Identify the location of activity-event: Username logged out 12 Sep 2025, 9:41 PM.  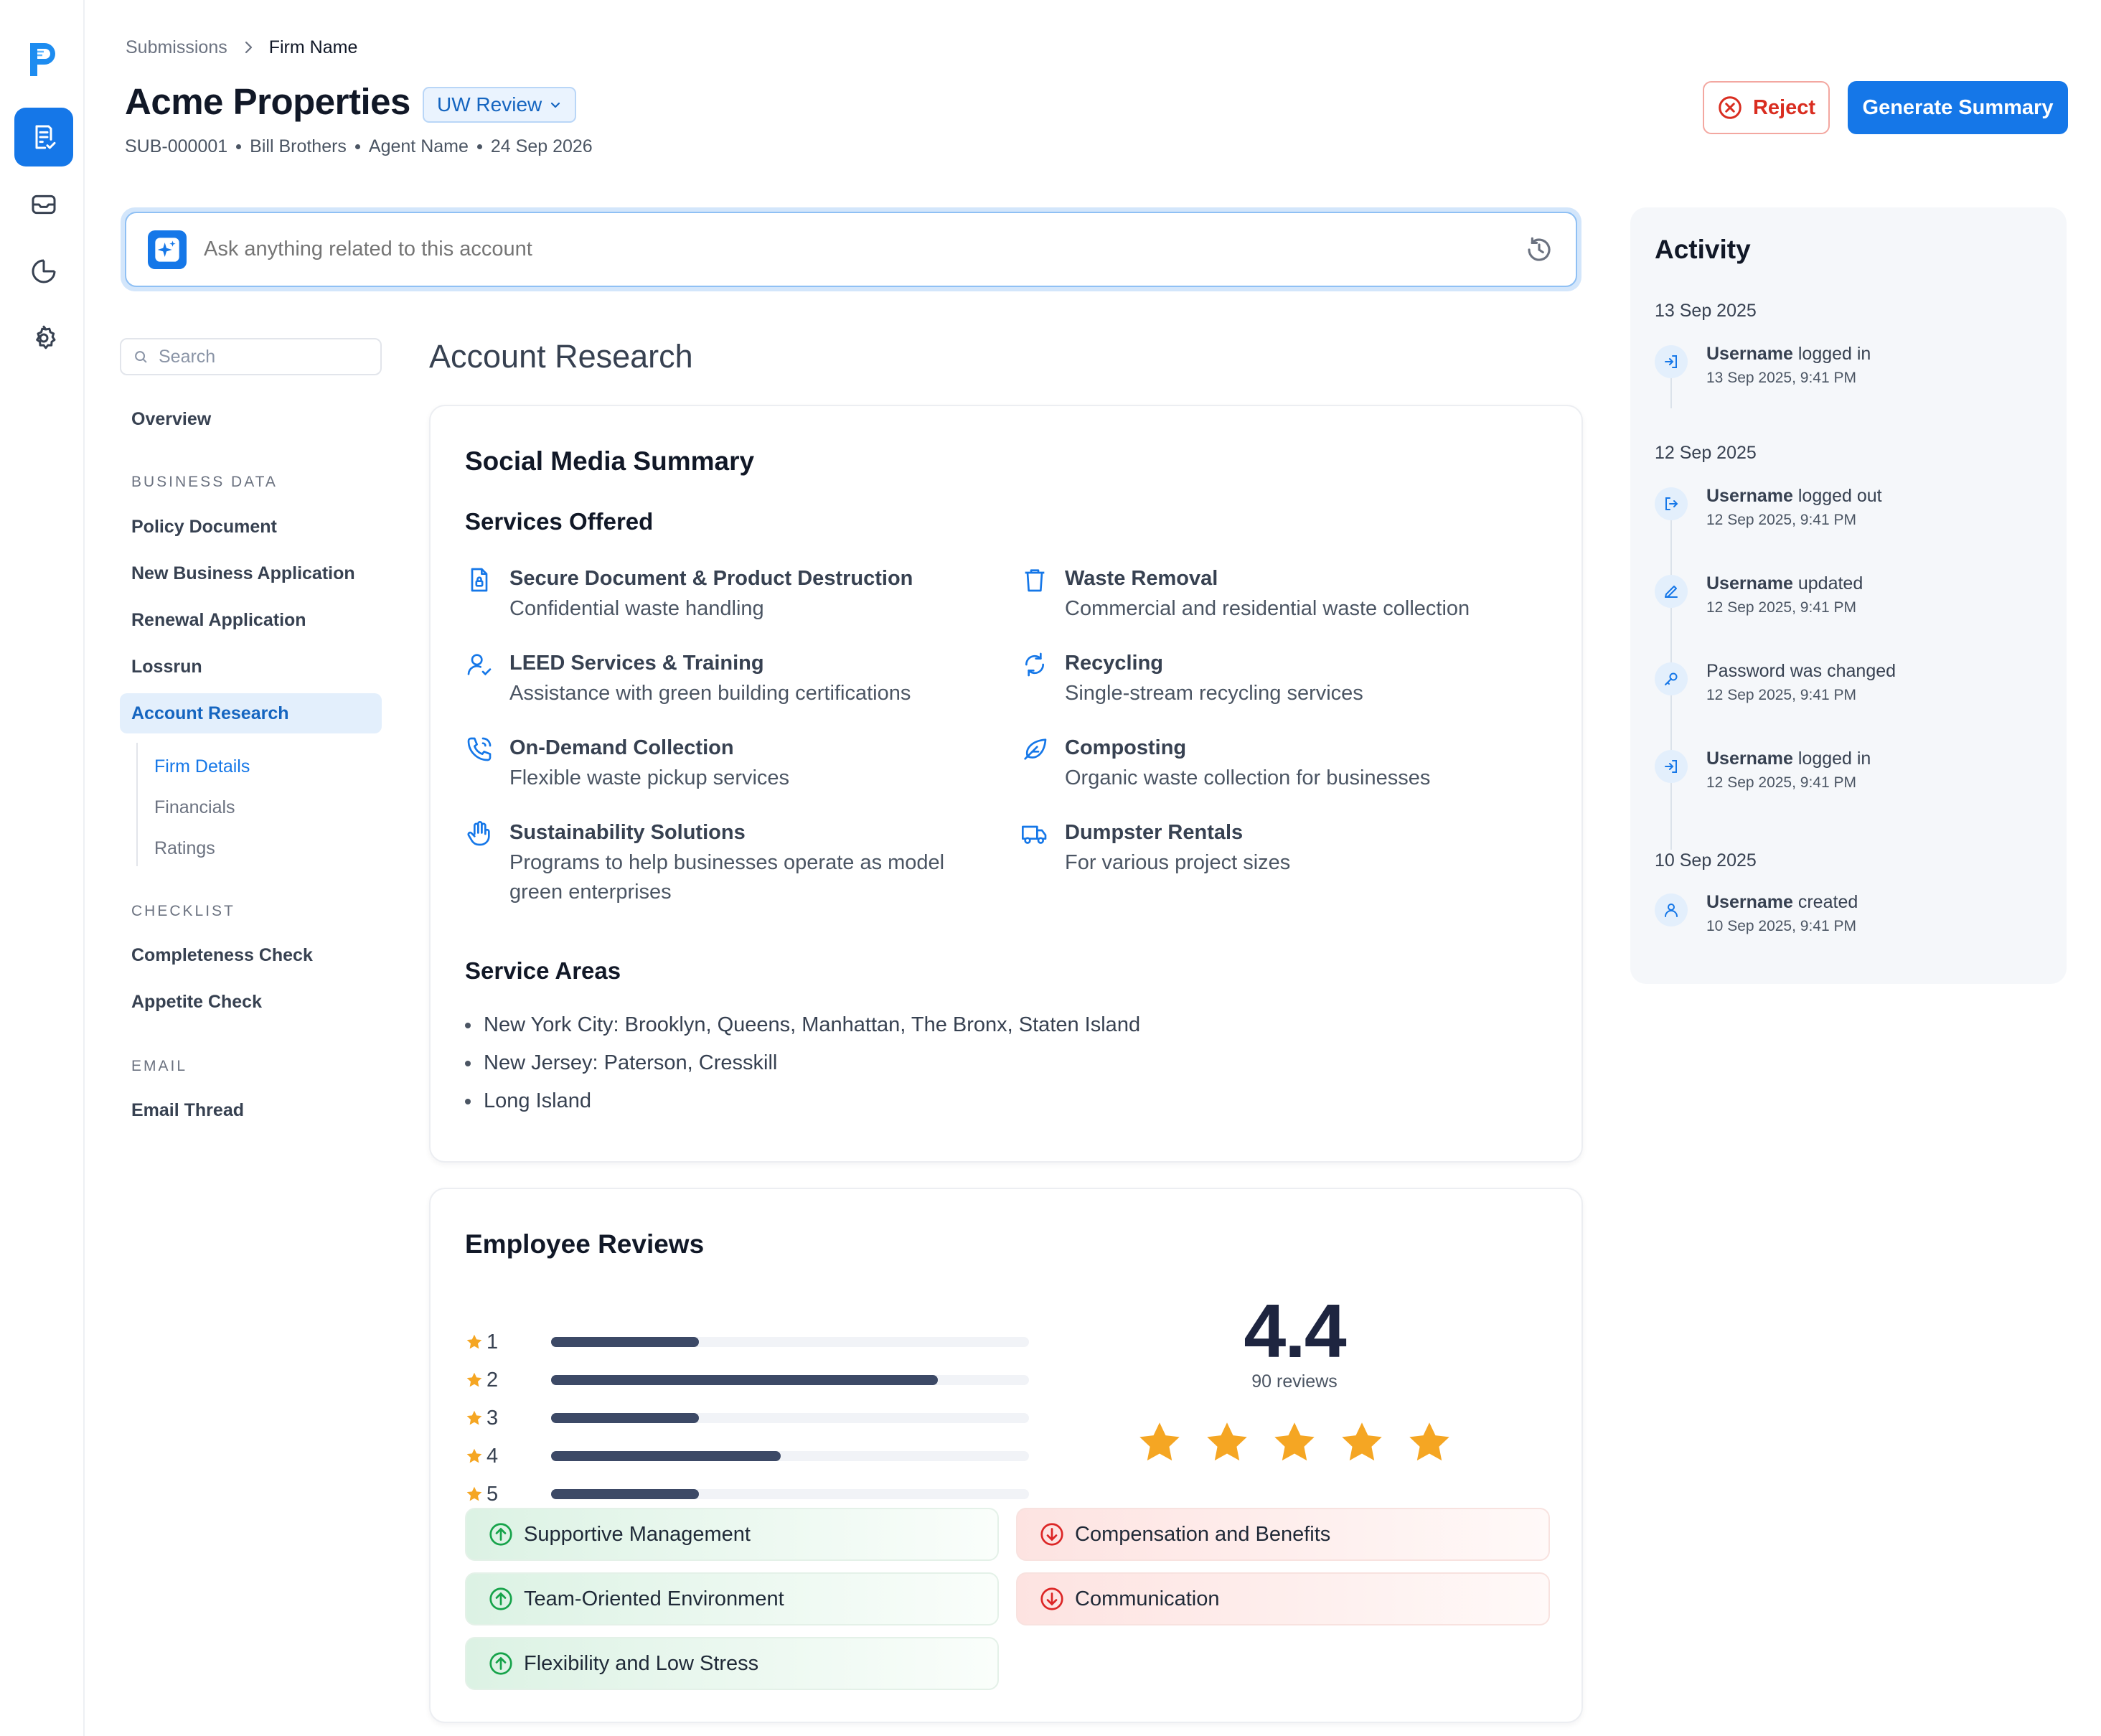
(1768, 507).